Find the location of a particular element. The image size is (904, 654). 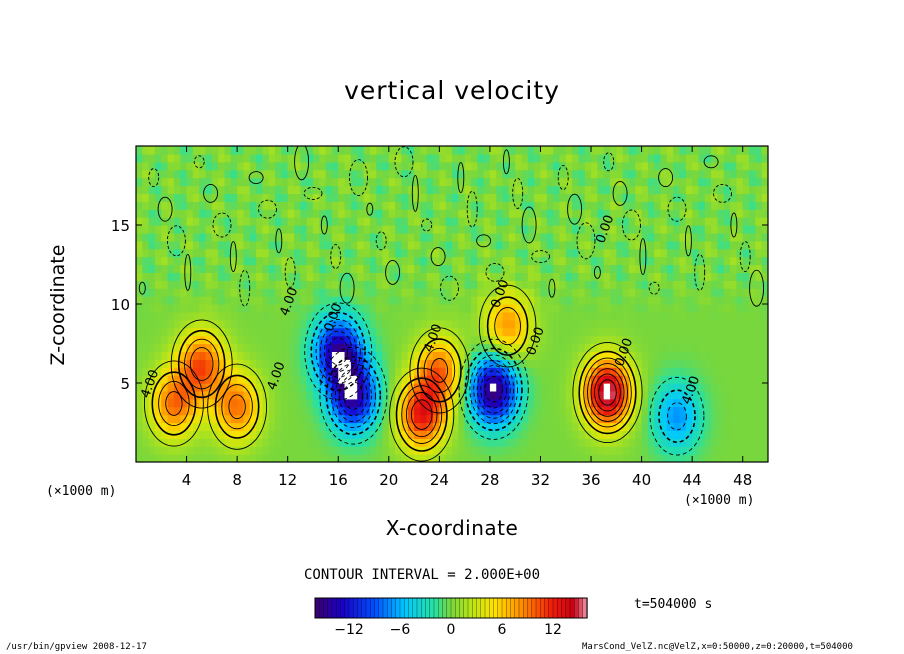

colorbar-tick-label: 12 is located at coordinates (553, 630).